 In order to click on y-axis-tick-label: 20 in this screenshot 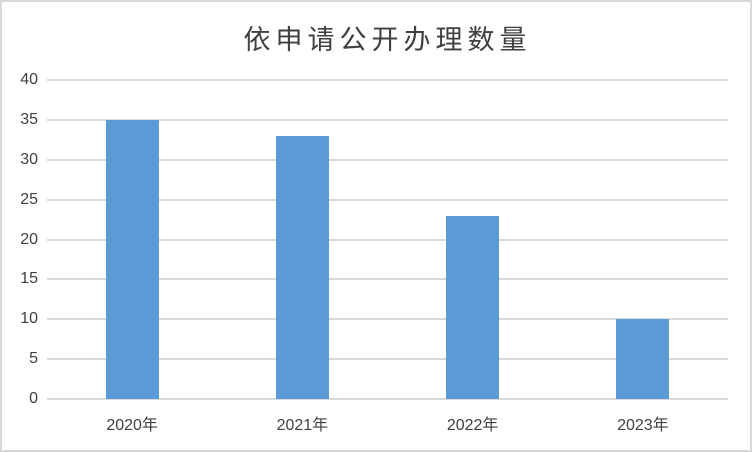, I will do `click(29, 239)`.